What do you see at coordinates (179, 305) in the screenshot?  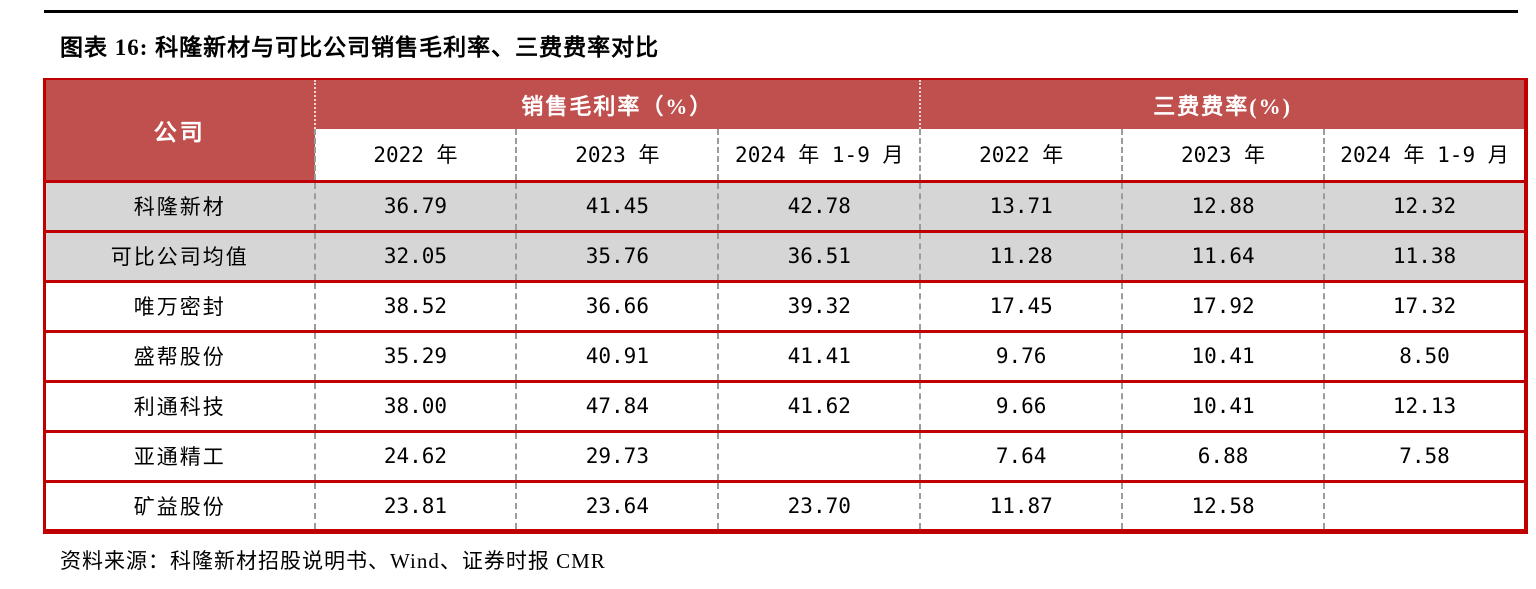 I see `company-name: 唯万密封` at bounding box center [179, 305].